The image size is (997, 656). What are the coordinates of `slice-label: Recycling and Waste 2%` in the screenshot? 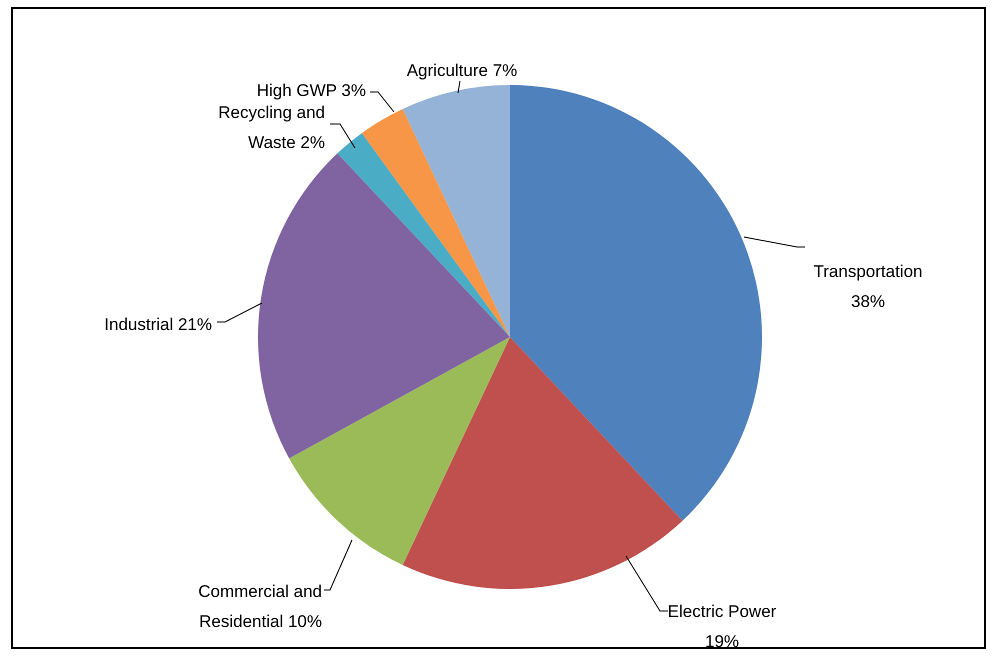 It's located at (271, 127).